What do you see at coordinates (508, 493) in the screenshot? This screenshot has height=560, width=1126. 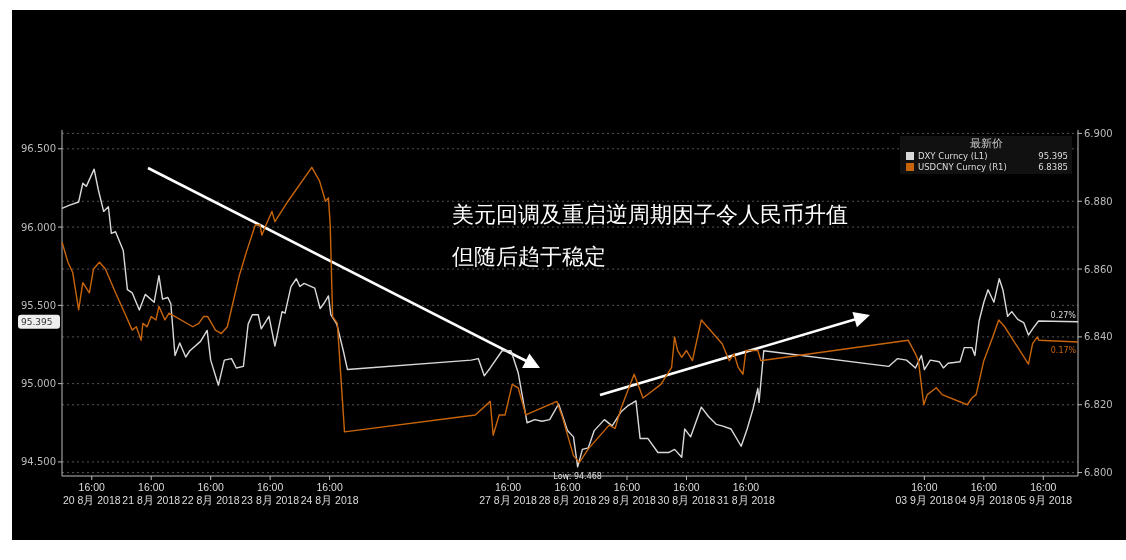 I see `x-tick-label: 16:00 27 8月 2018` at bounding box center [508, 493].